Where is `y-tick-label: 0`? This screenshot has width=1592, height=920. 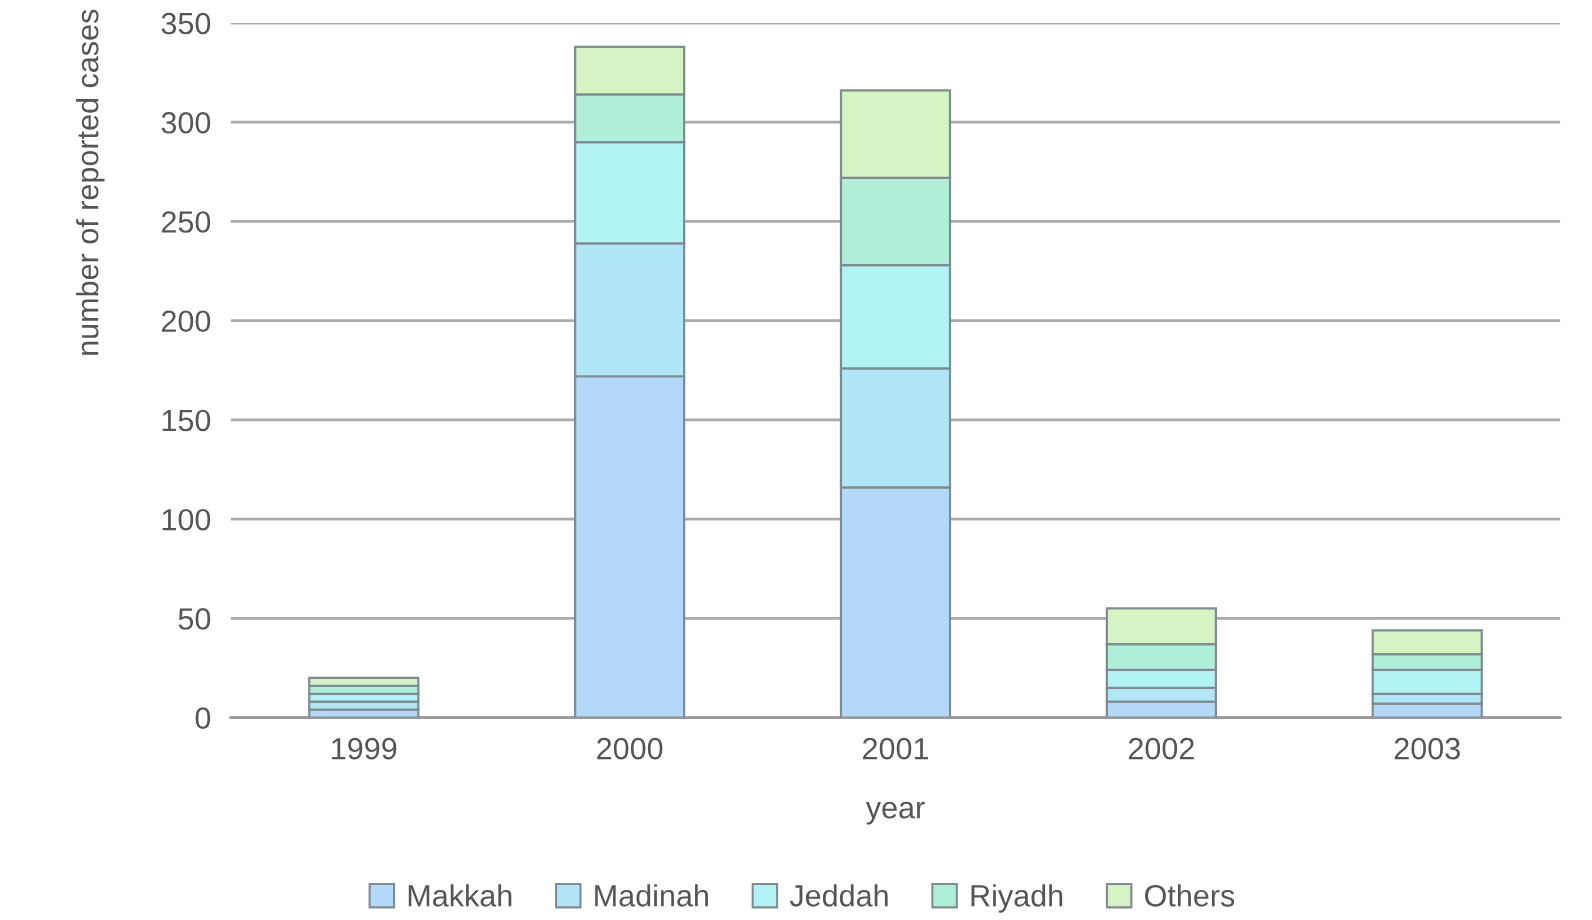
y-tick-label: 0 is located at coordinates (203, 718).